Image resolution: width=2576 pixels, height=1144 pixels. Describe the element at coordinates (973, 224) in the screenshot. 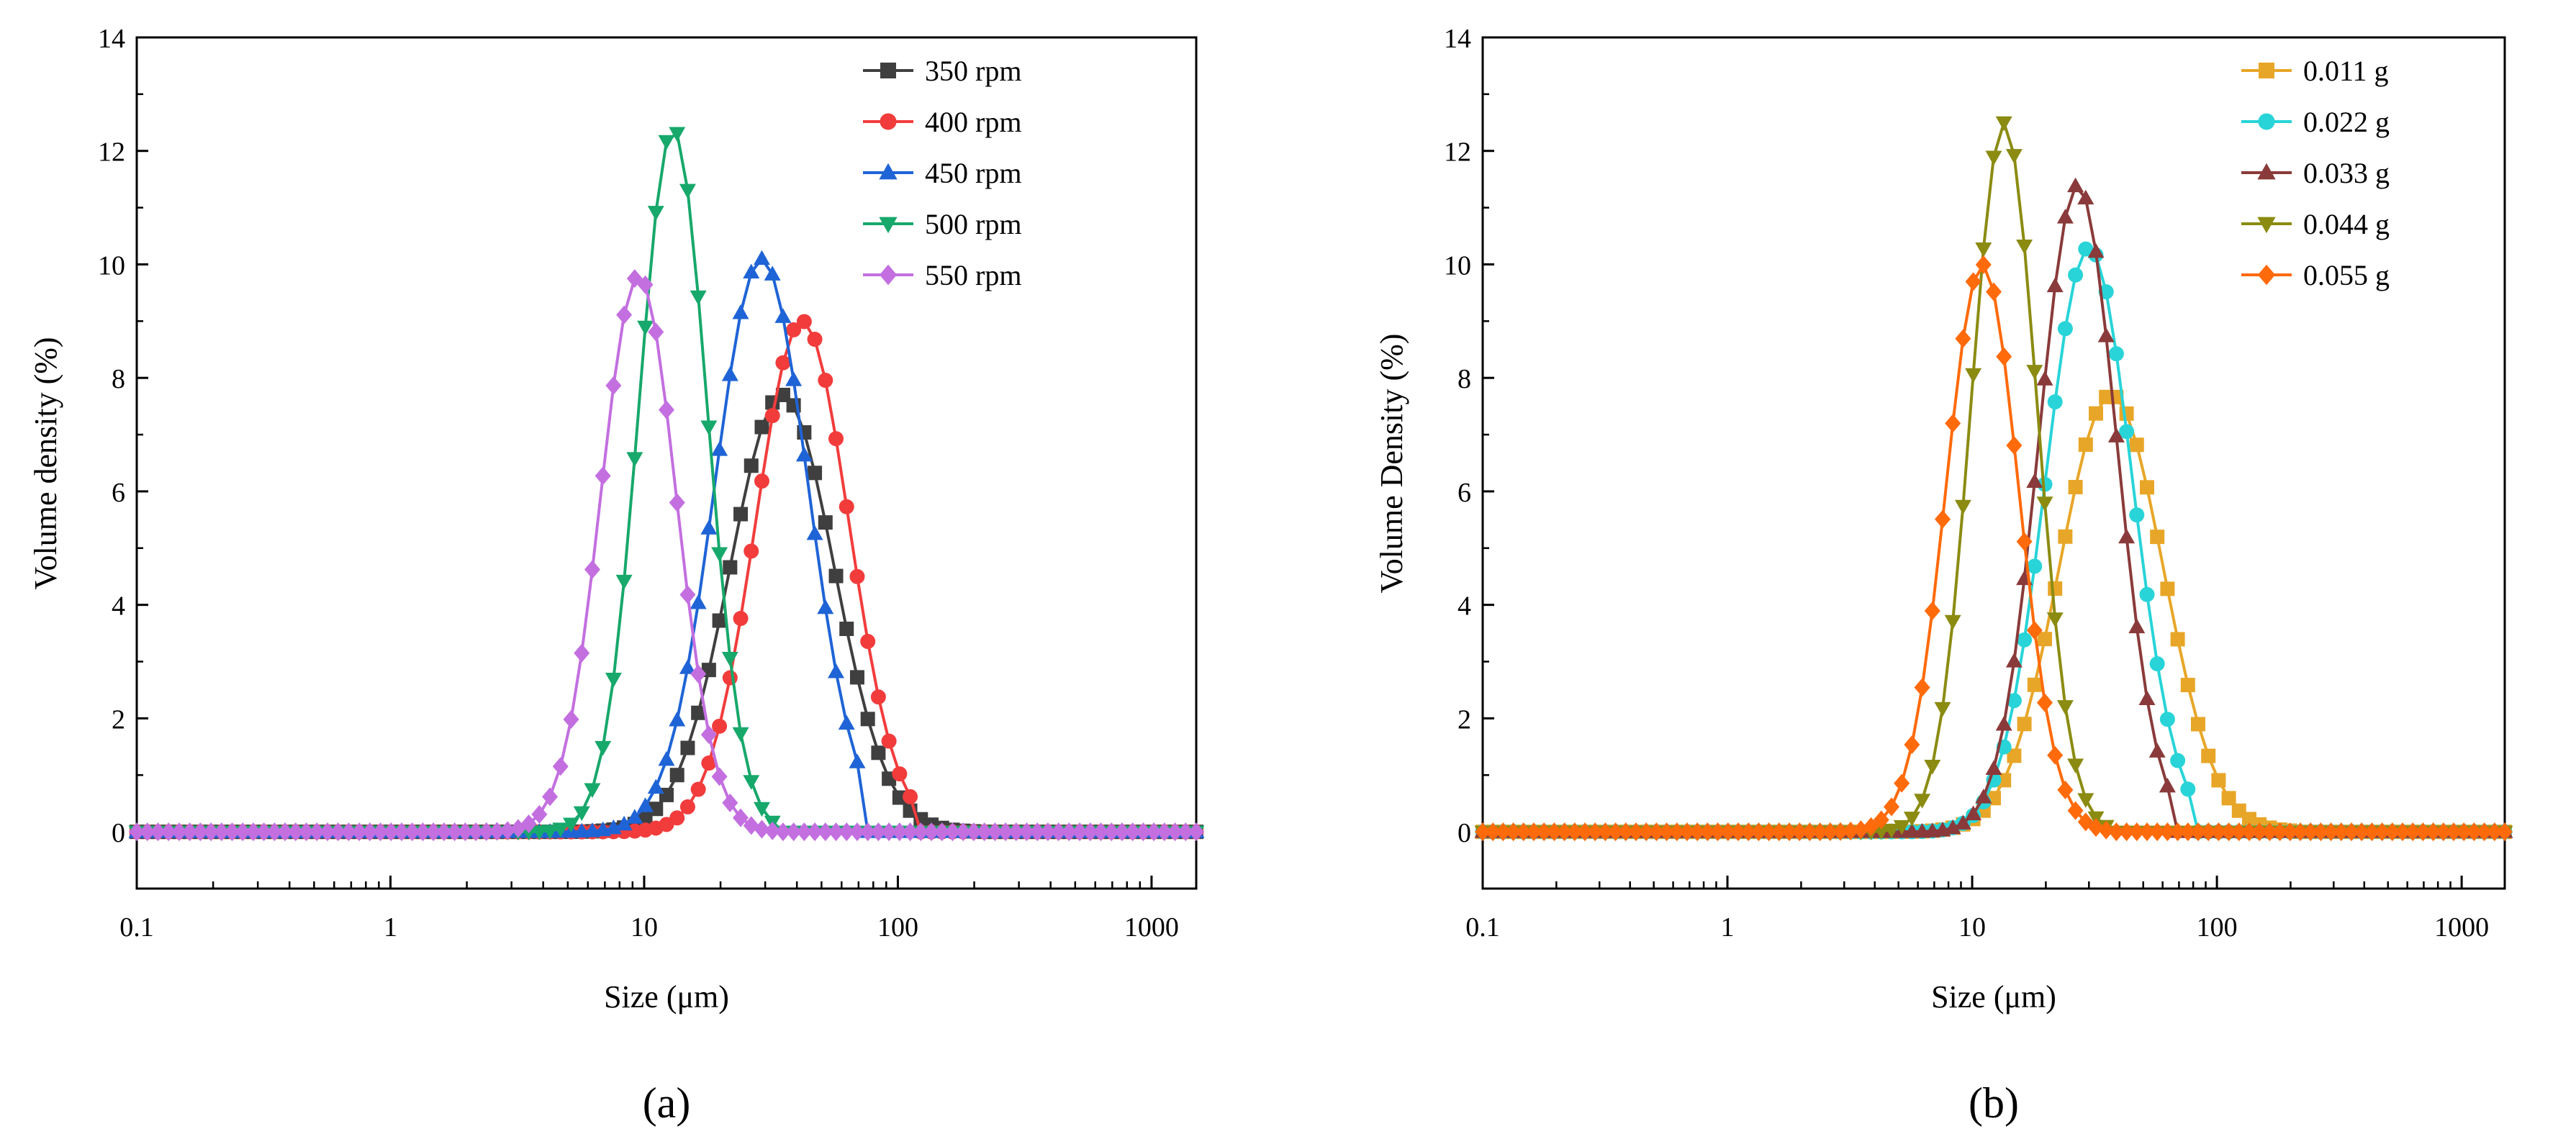

I see `legend-label: 500 rpm` at that location.